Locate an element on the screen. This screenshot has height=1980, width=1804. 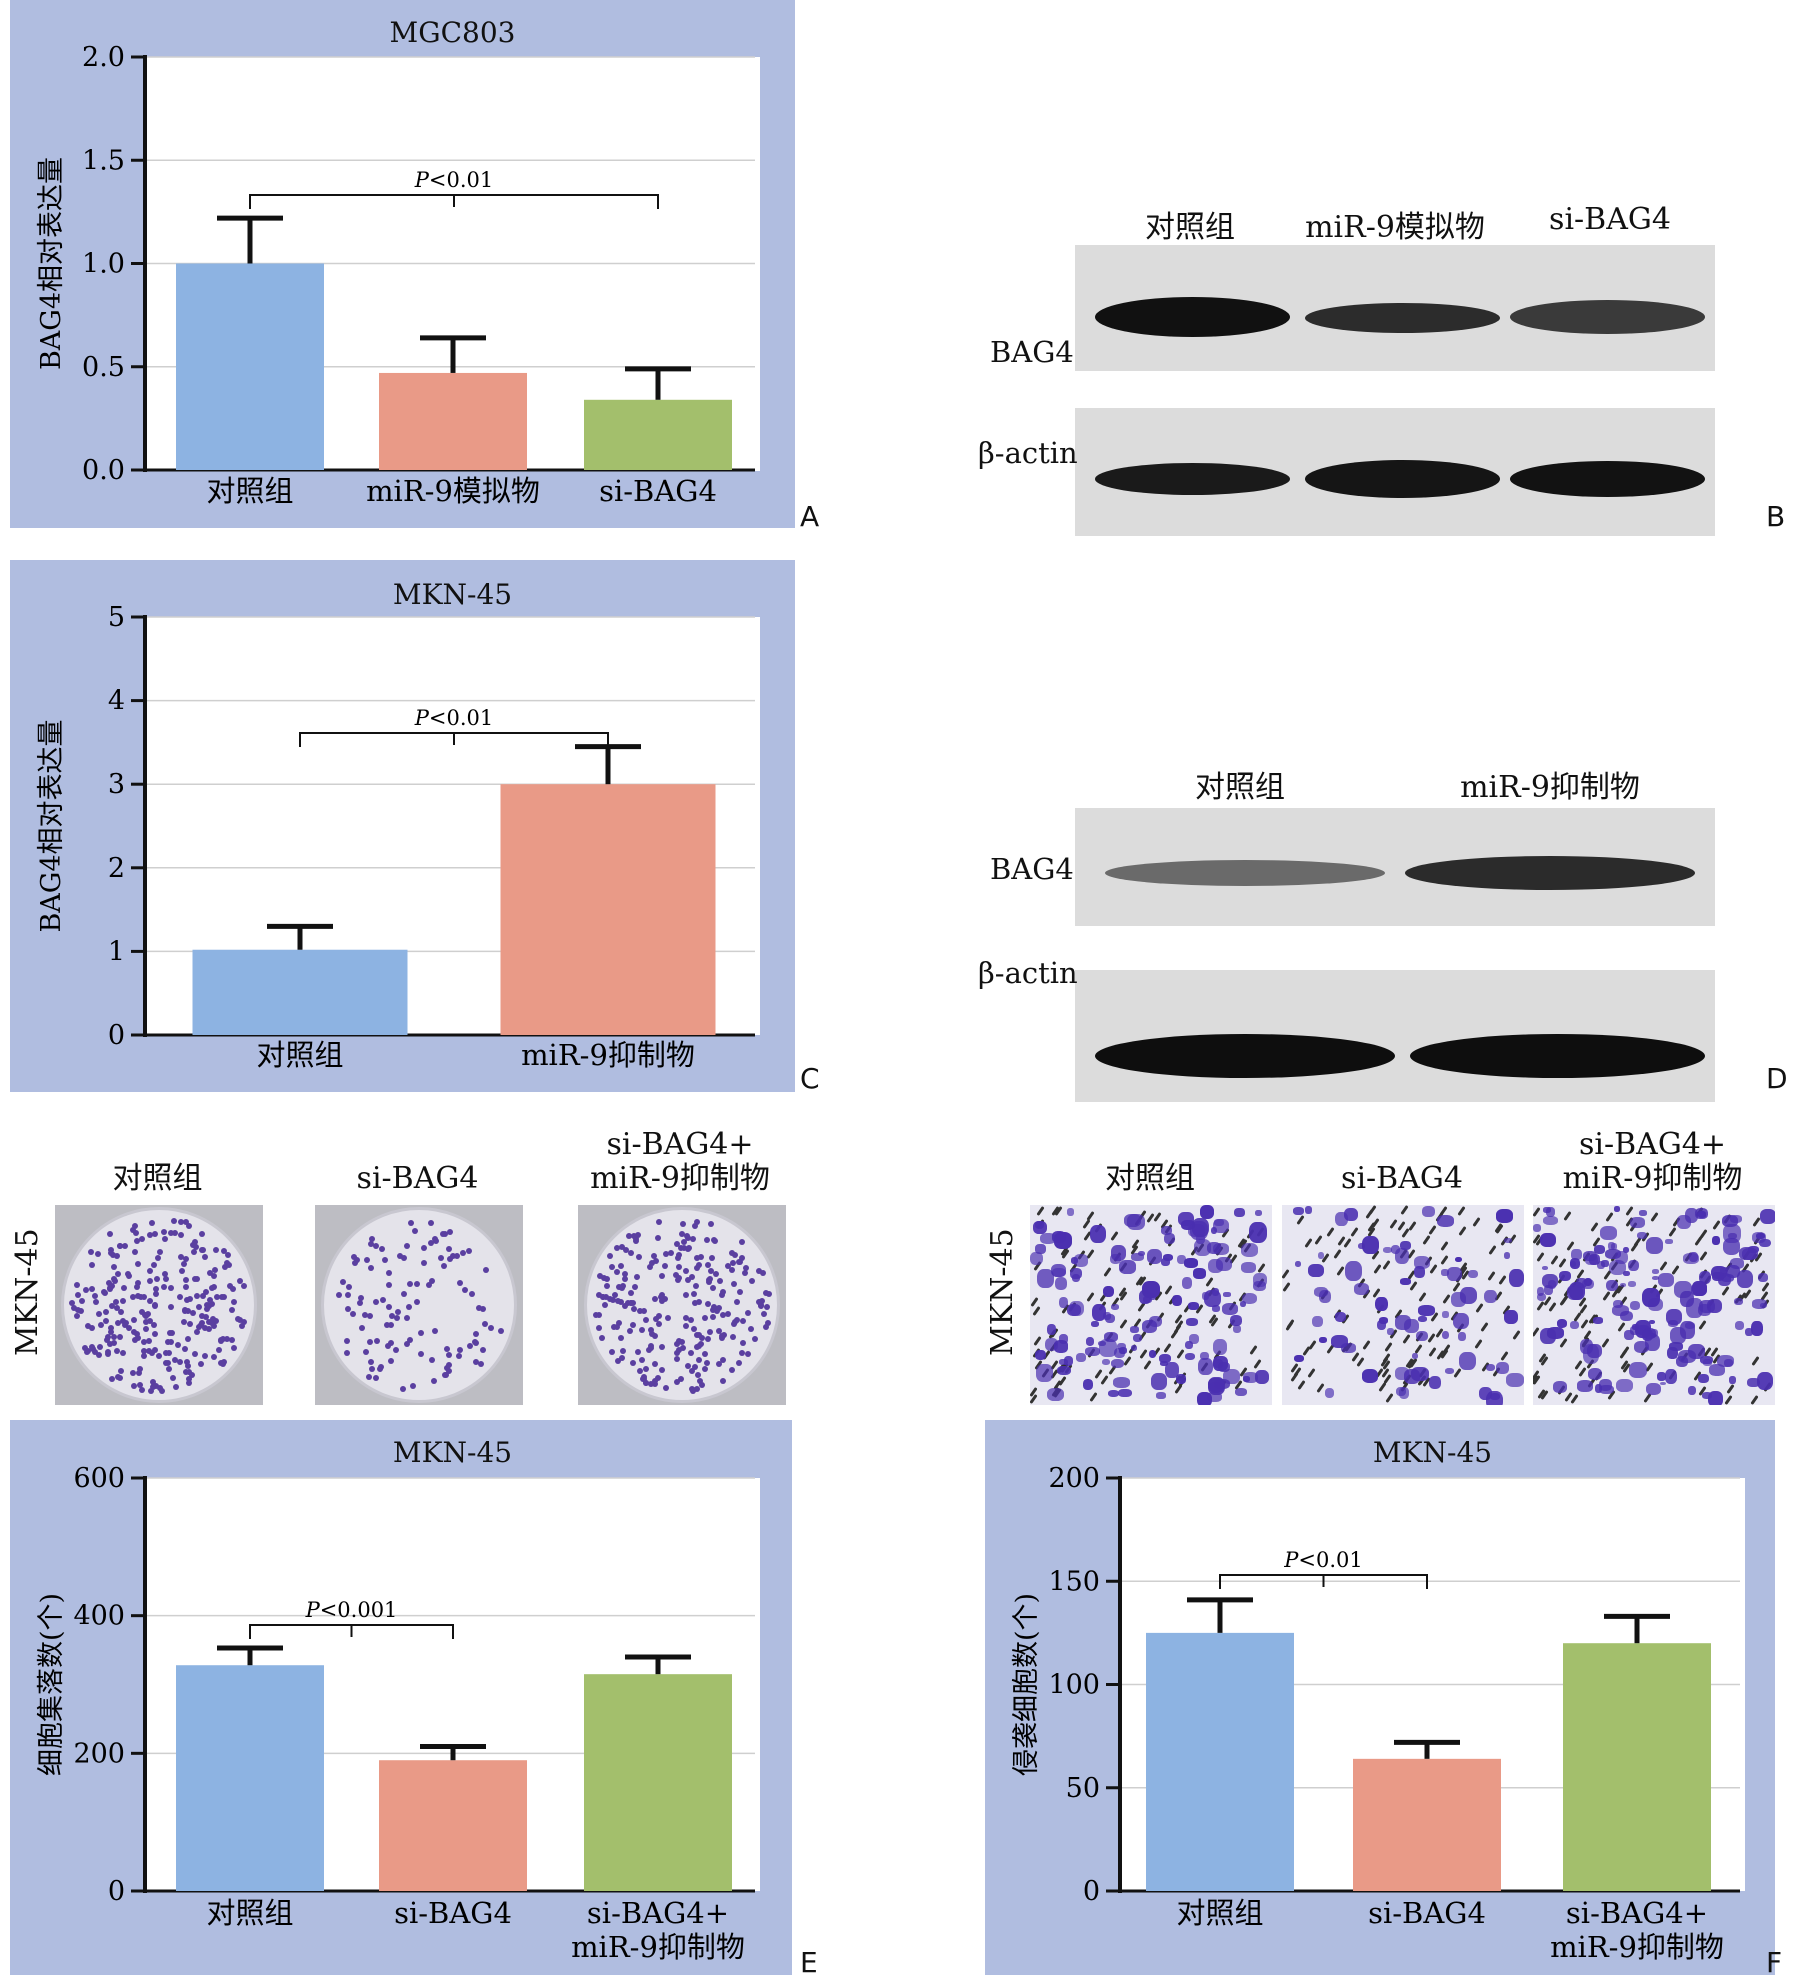
panel-f-ytick-label: 50 is located at coordinates (1083, 1788).